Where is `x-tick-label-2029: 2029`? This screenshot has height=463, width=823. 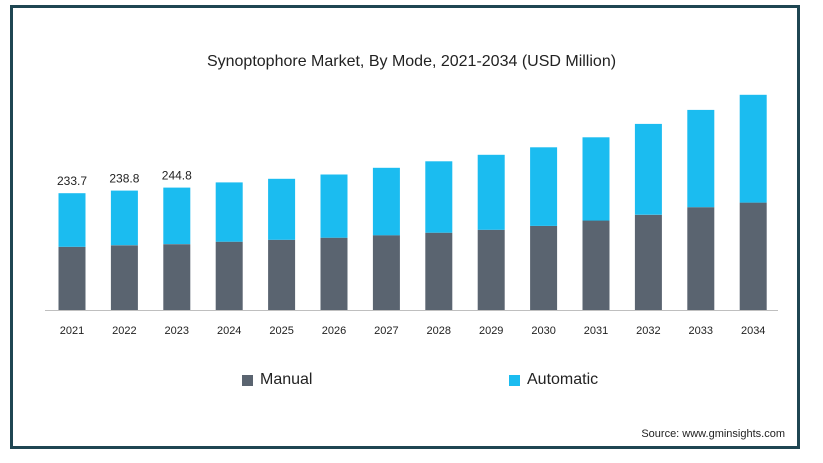 x-tick-label-2029: 2029 is located at coordinates (491, 331).